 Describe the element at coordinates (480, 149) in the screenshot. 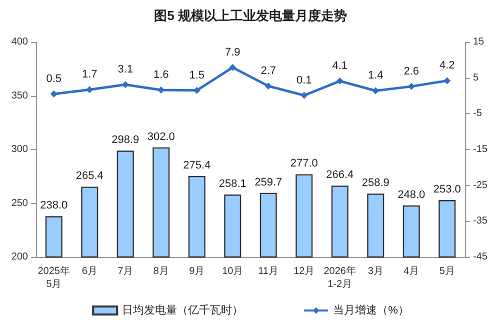

I see `y2-tick-label: -15` at that location.